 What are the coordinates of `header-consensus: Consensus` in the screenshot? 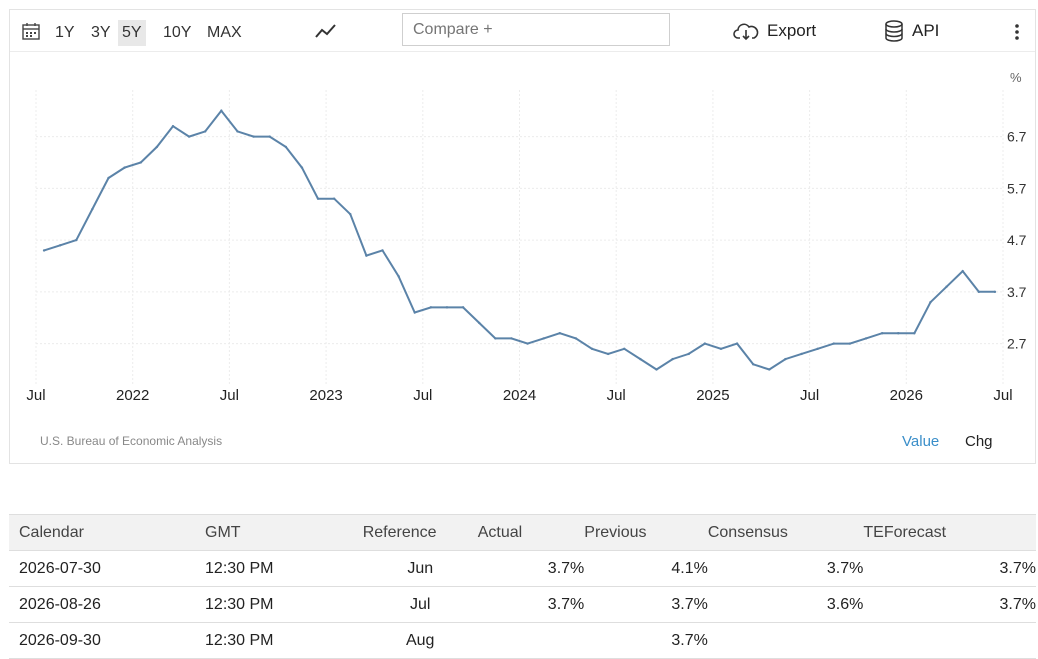 It's located at (785, 532).